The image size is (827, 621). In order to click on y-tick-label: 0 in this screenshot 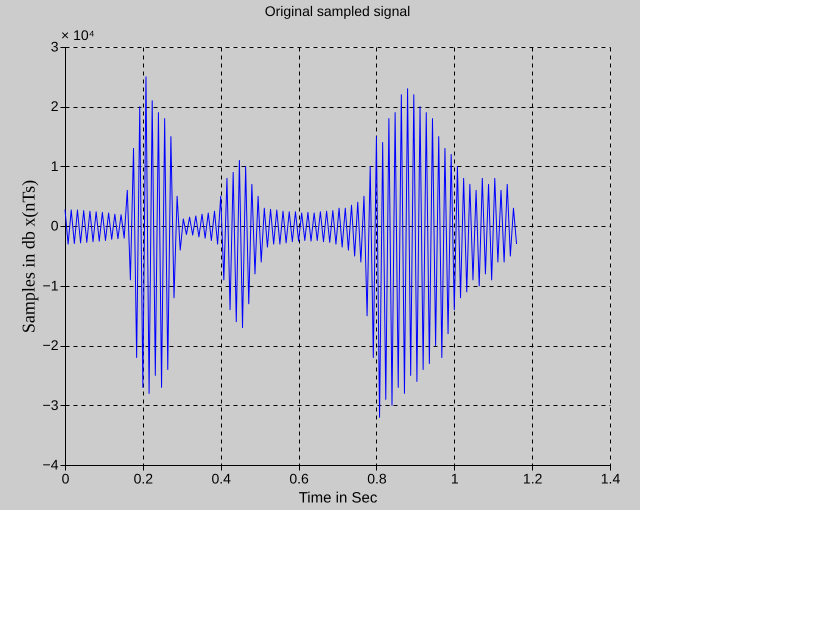, I will do `click(54, 226)`.